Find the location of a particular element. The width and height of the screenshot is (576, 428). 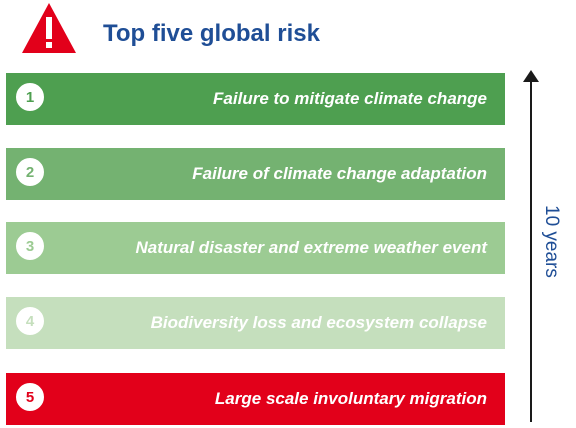

warning-triangle-icon is located at coordinates (49, 28).